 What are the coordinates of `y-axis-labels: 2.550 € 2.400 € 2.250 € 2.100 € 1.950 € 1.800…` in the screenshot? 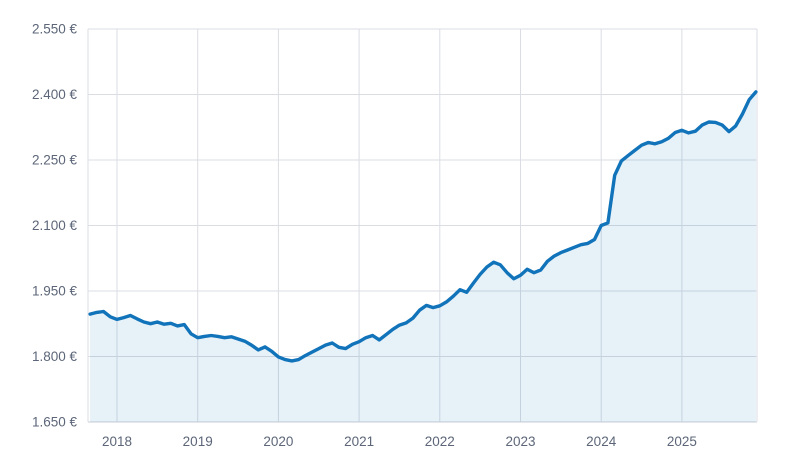 It's located at (55, 226).